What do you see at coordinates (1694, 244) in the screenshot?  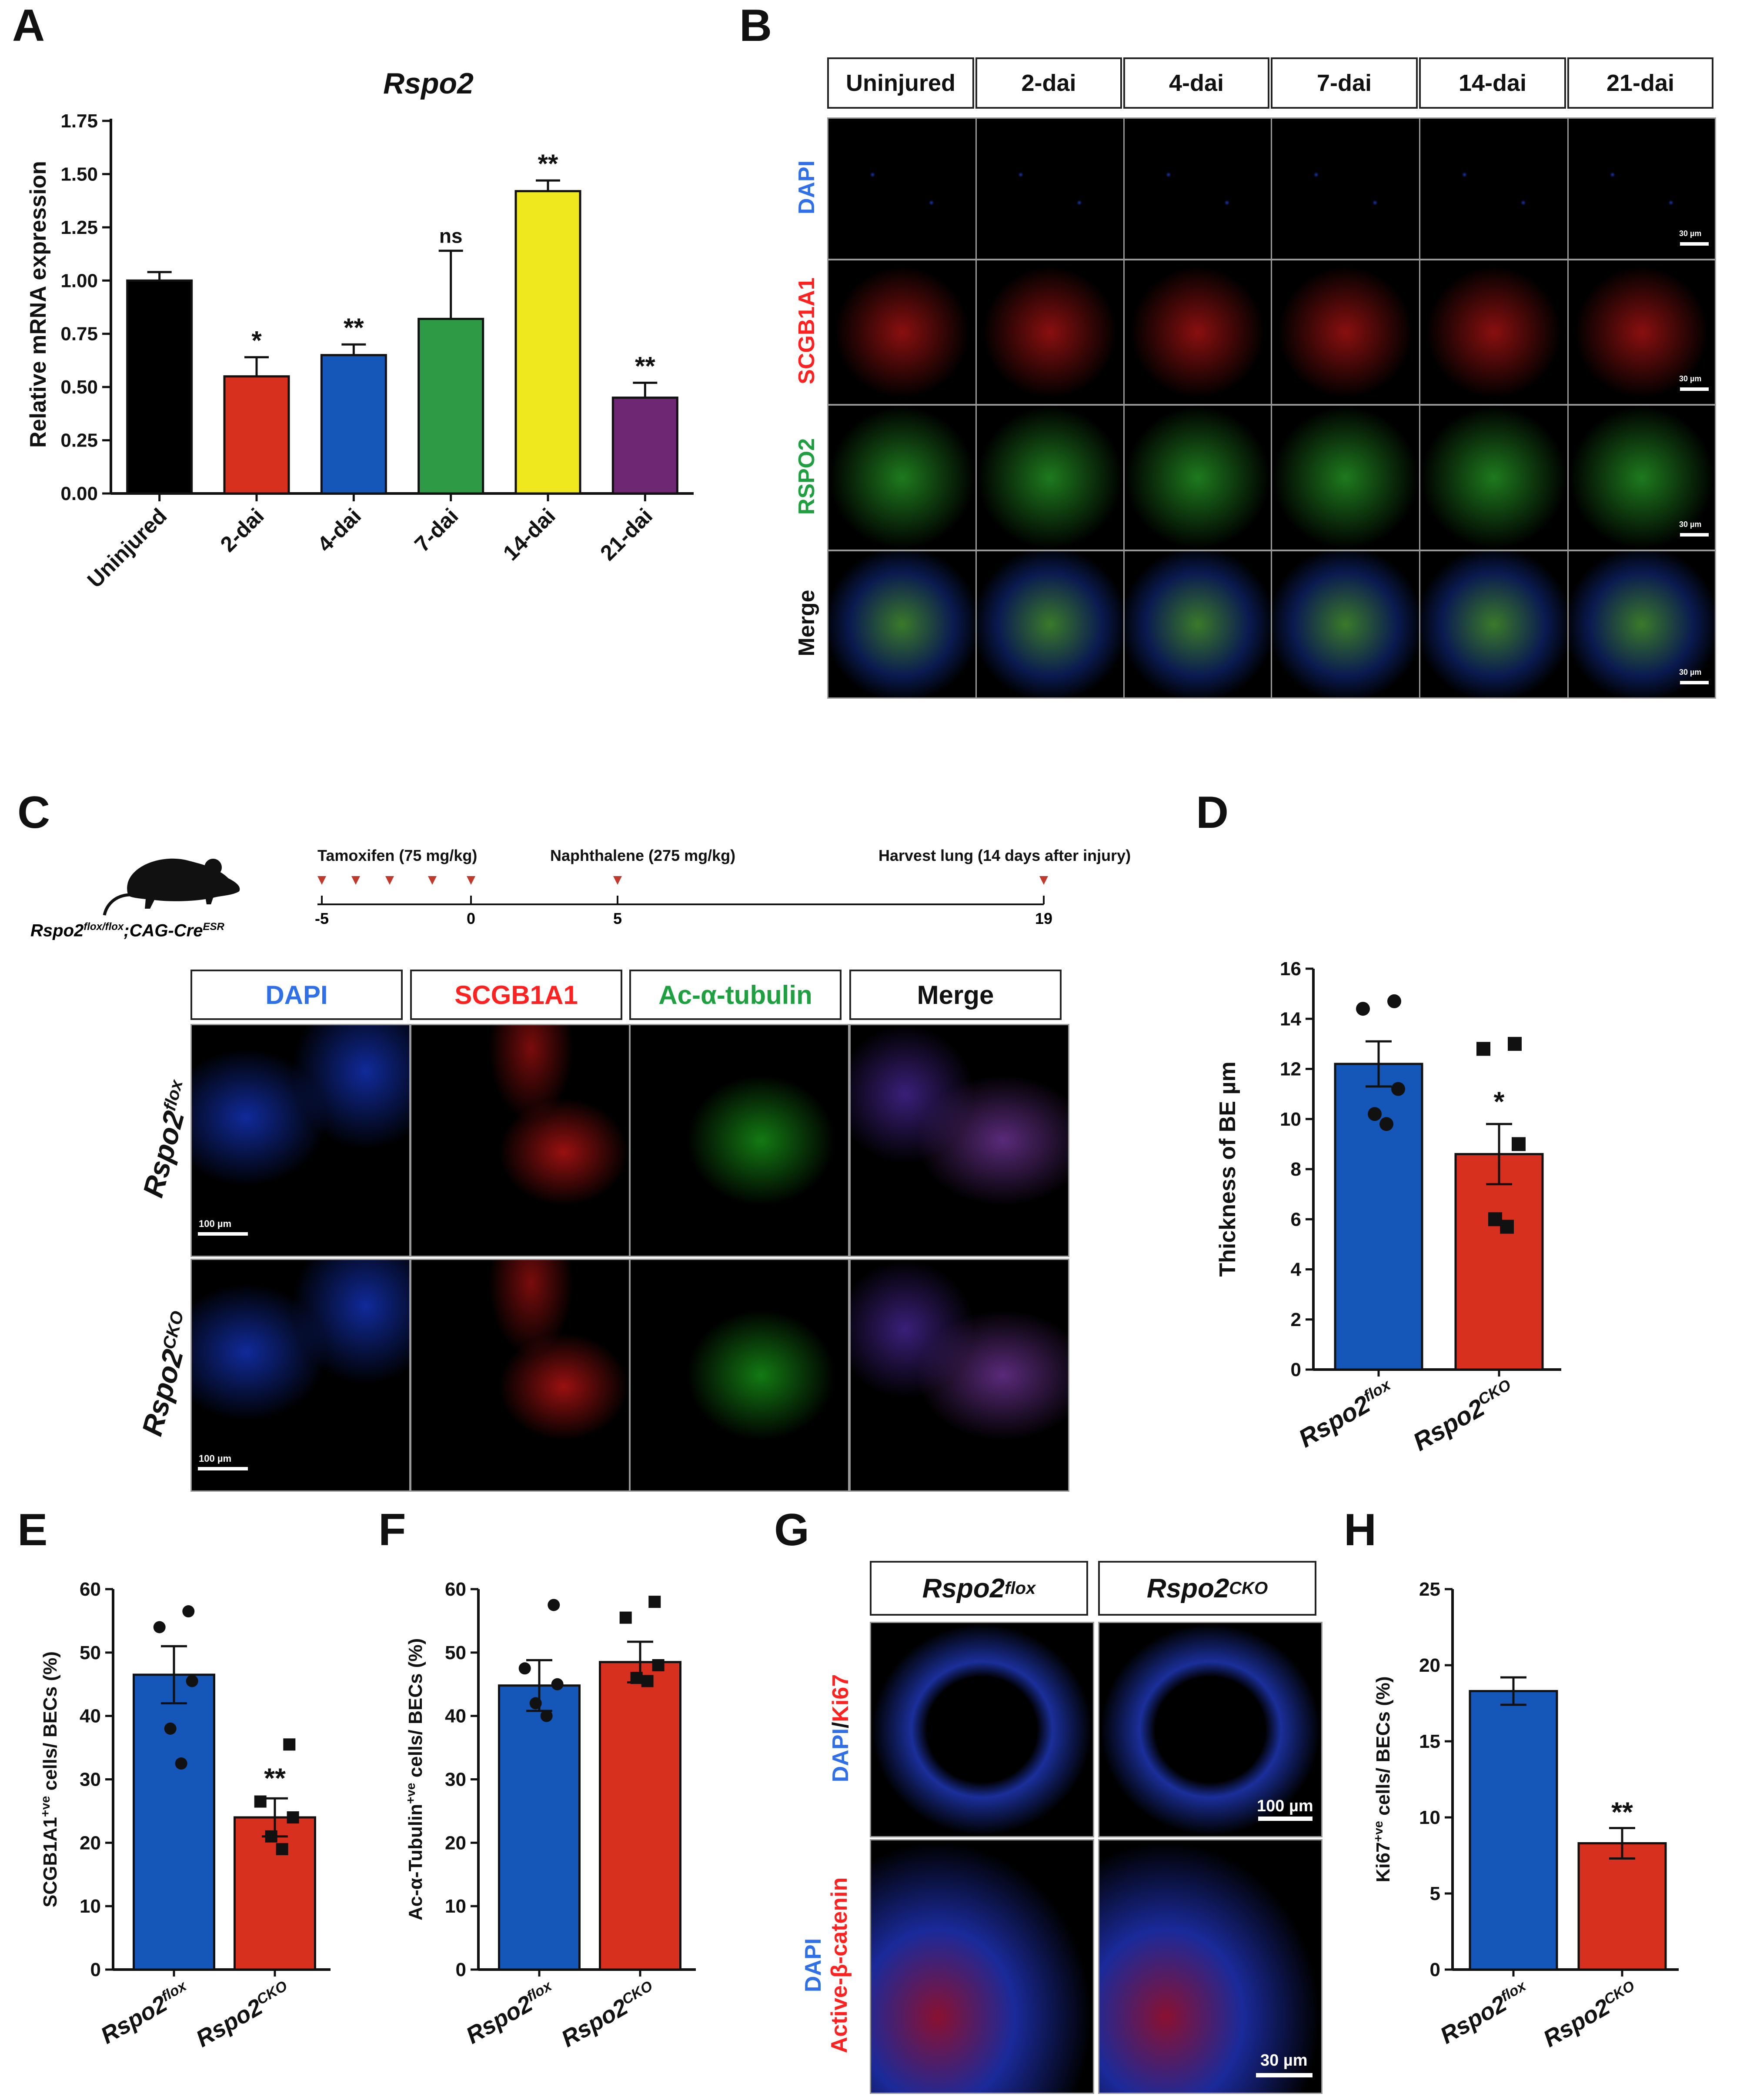 I see `panel-b-scale-bar` at bounding box center [1694, 244].